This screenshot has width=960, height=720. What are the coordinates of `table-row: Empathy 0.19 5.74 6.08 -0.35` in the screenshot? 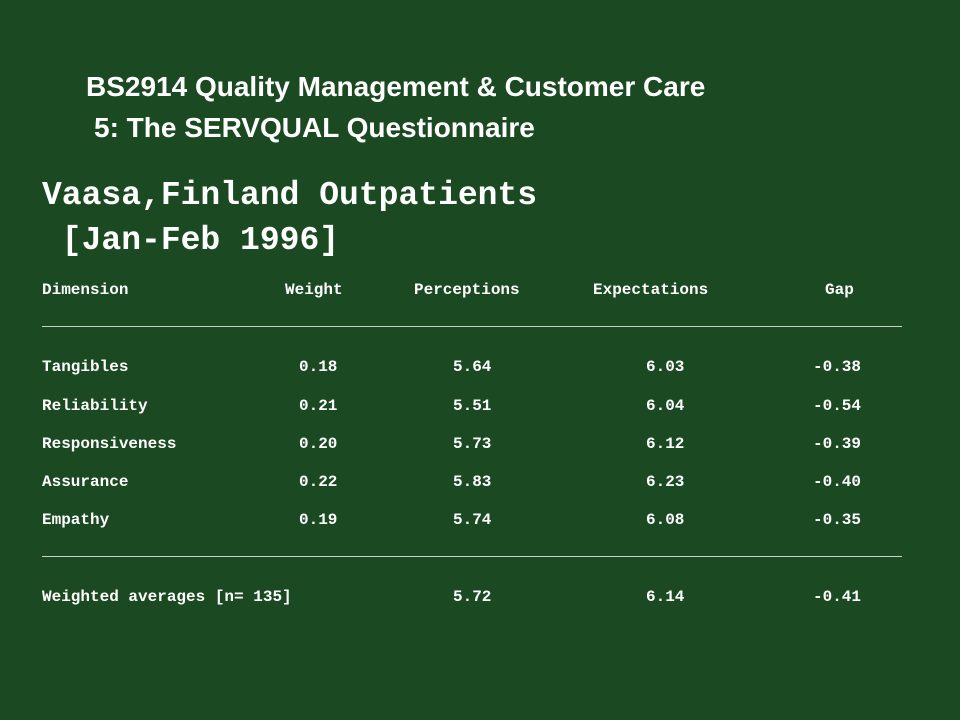 It's located at (472, 520).